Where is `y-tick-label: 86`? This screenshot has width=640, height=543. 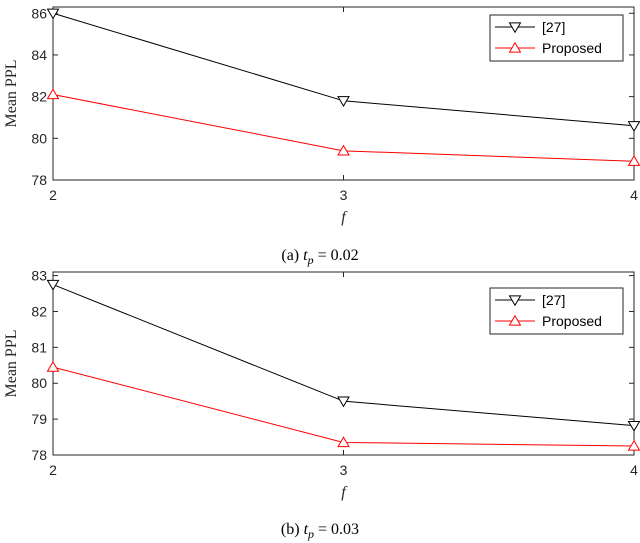 y-tick-label: 86 is located at coordinates (39, 13).